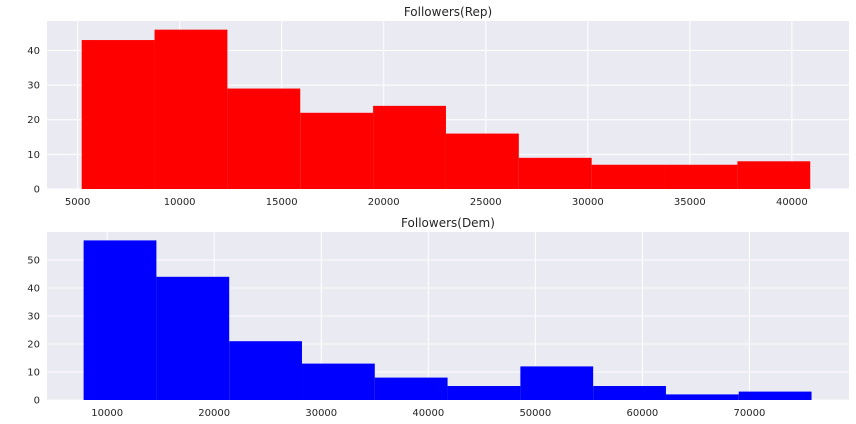 This screenshot has height=424, width=856. What do you see at coordinates (77, 202) in the screenshot?
I see `x-tick-label: 5000` at bounding box center [77, 202].